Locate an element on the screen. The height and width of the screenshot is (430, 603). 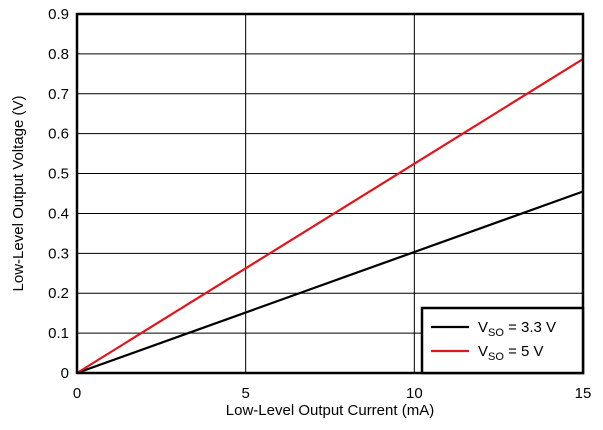
y-tick-label: 0.7 is located at coordinates (58, 94).